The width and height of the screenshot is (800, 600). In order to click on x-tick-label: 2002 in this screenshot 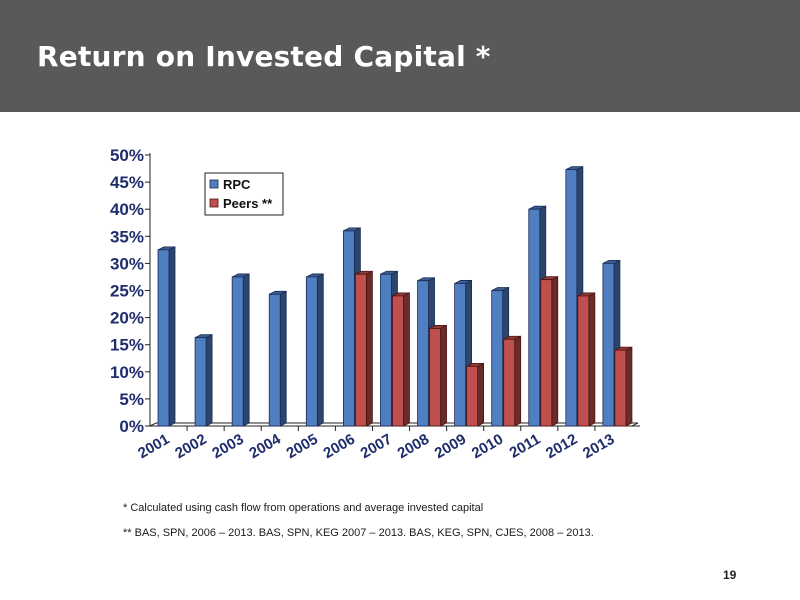, I will do `click(190, 446)`.